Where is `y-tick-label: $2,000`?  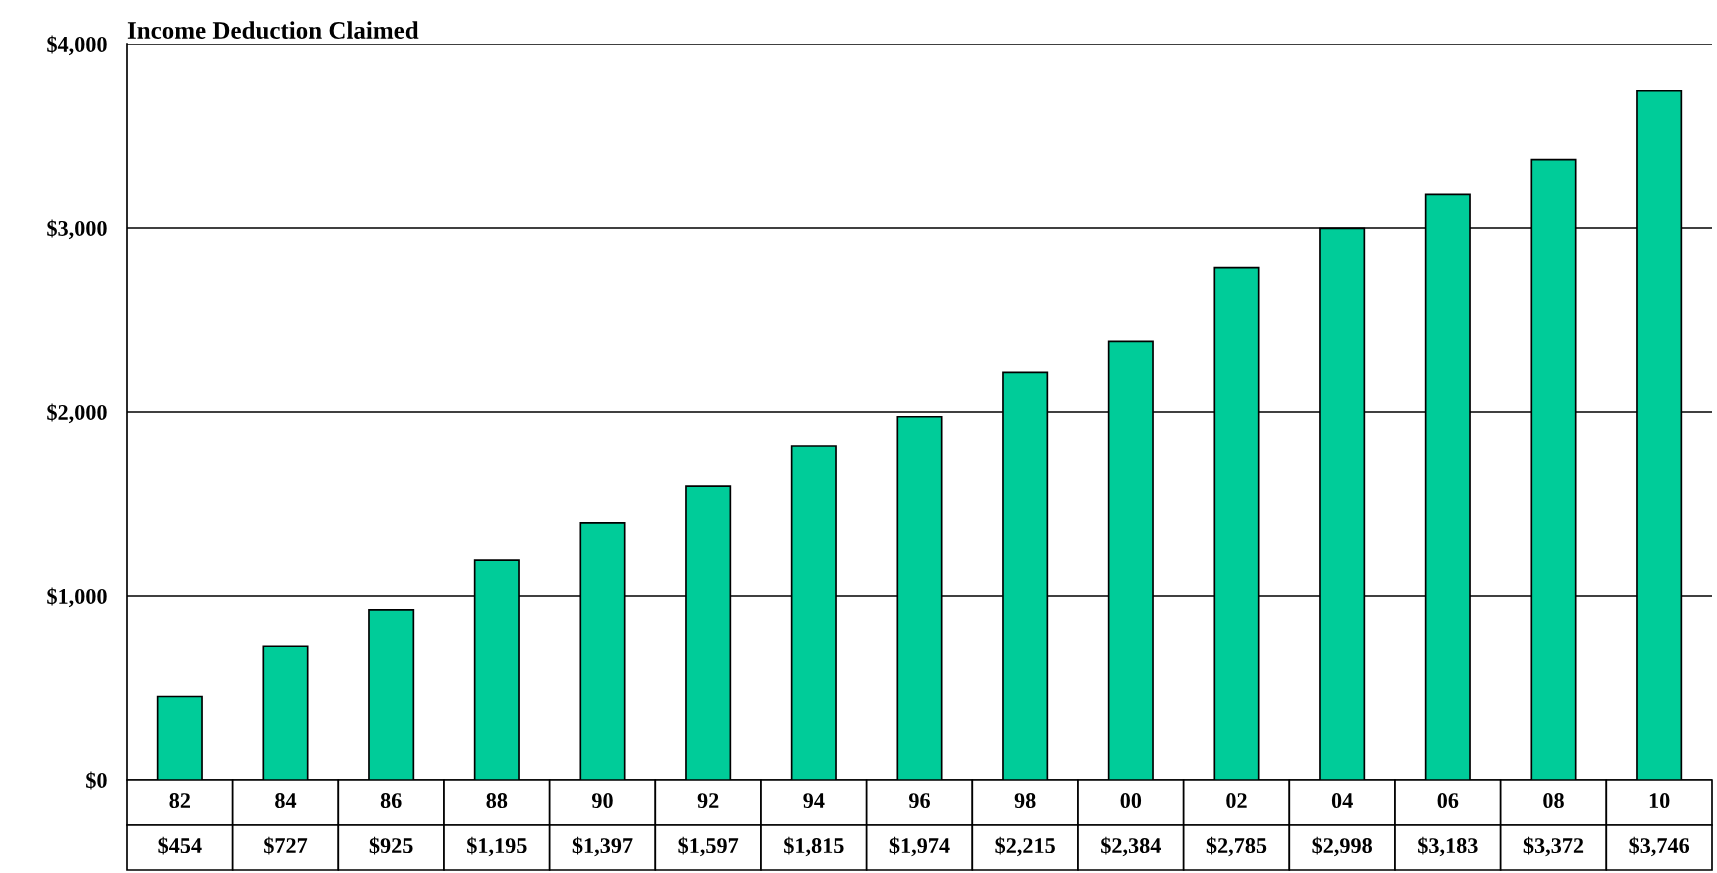
y-tick-label: $2,000 is located at coordinates (77, 413).